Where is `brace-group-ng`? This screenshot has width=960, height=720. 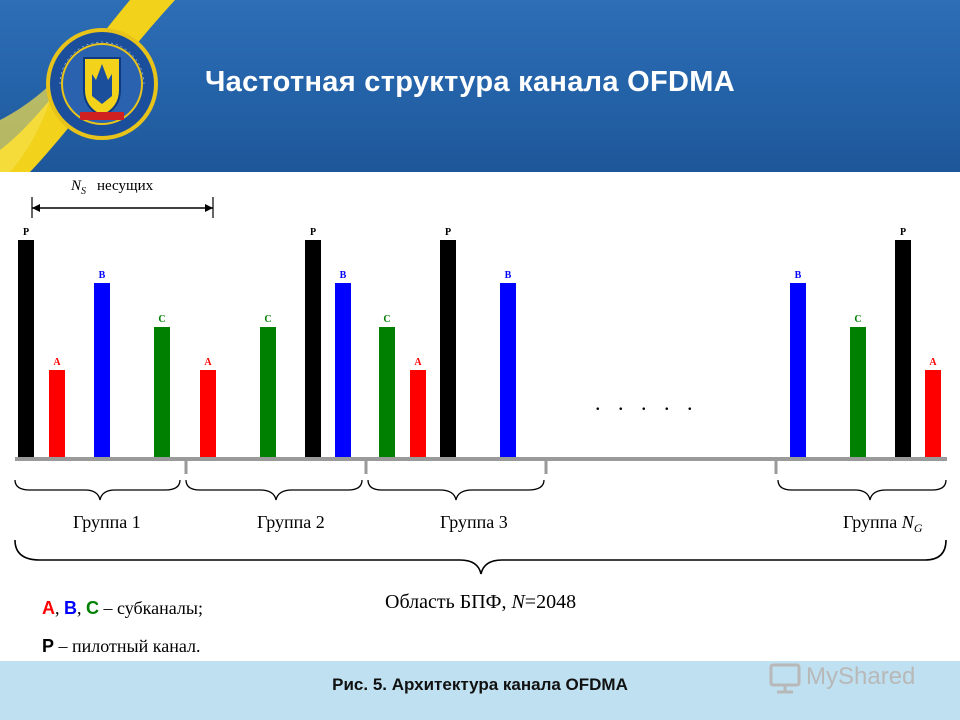
brace-group-ng is located at coordinates (862, 490).